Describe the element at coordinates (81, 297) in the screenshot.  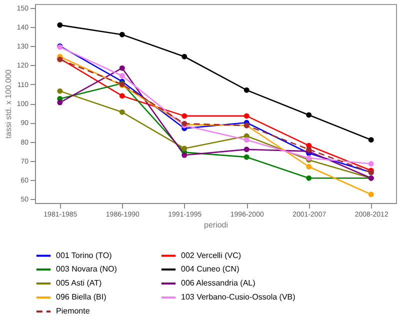
I see `legend-label: 096 Biella (BI)` at that location.